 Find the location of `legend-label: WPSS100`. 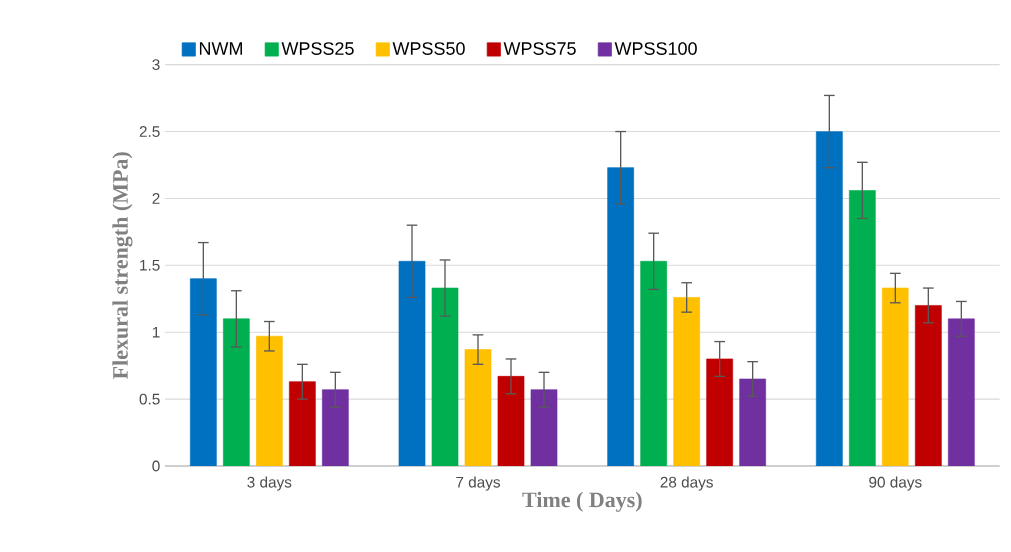

legend-label: WPSS100 is located at coordinates (655, 48).